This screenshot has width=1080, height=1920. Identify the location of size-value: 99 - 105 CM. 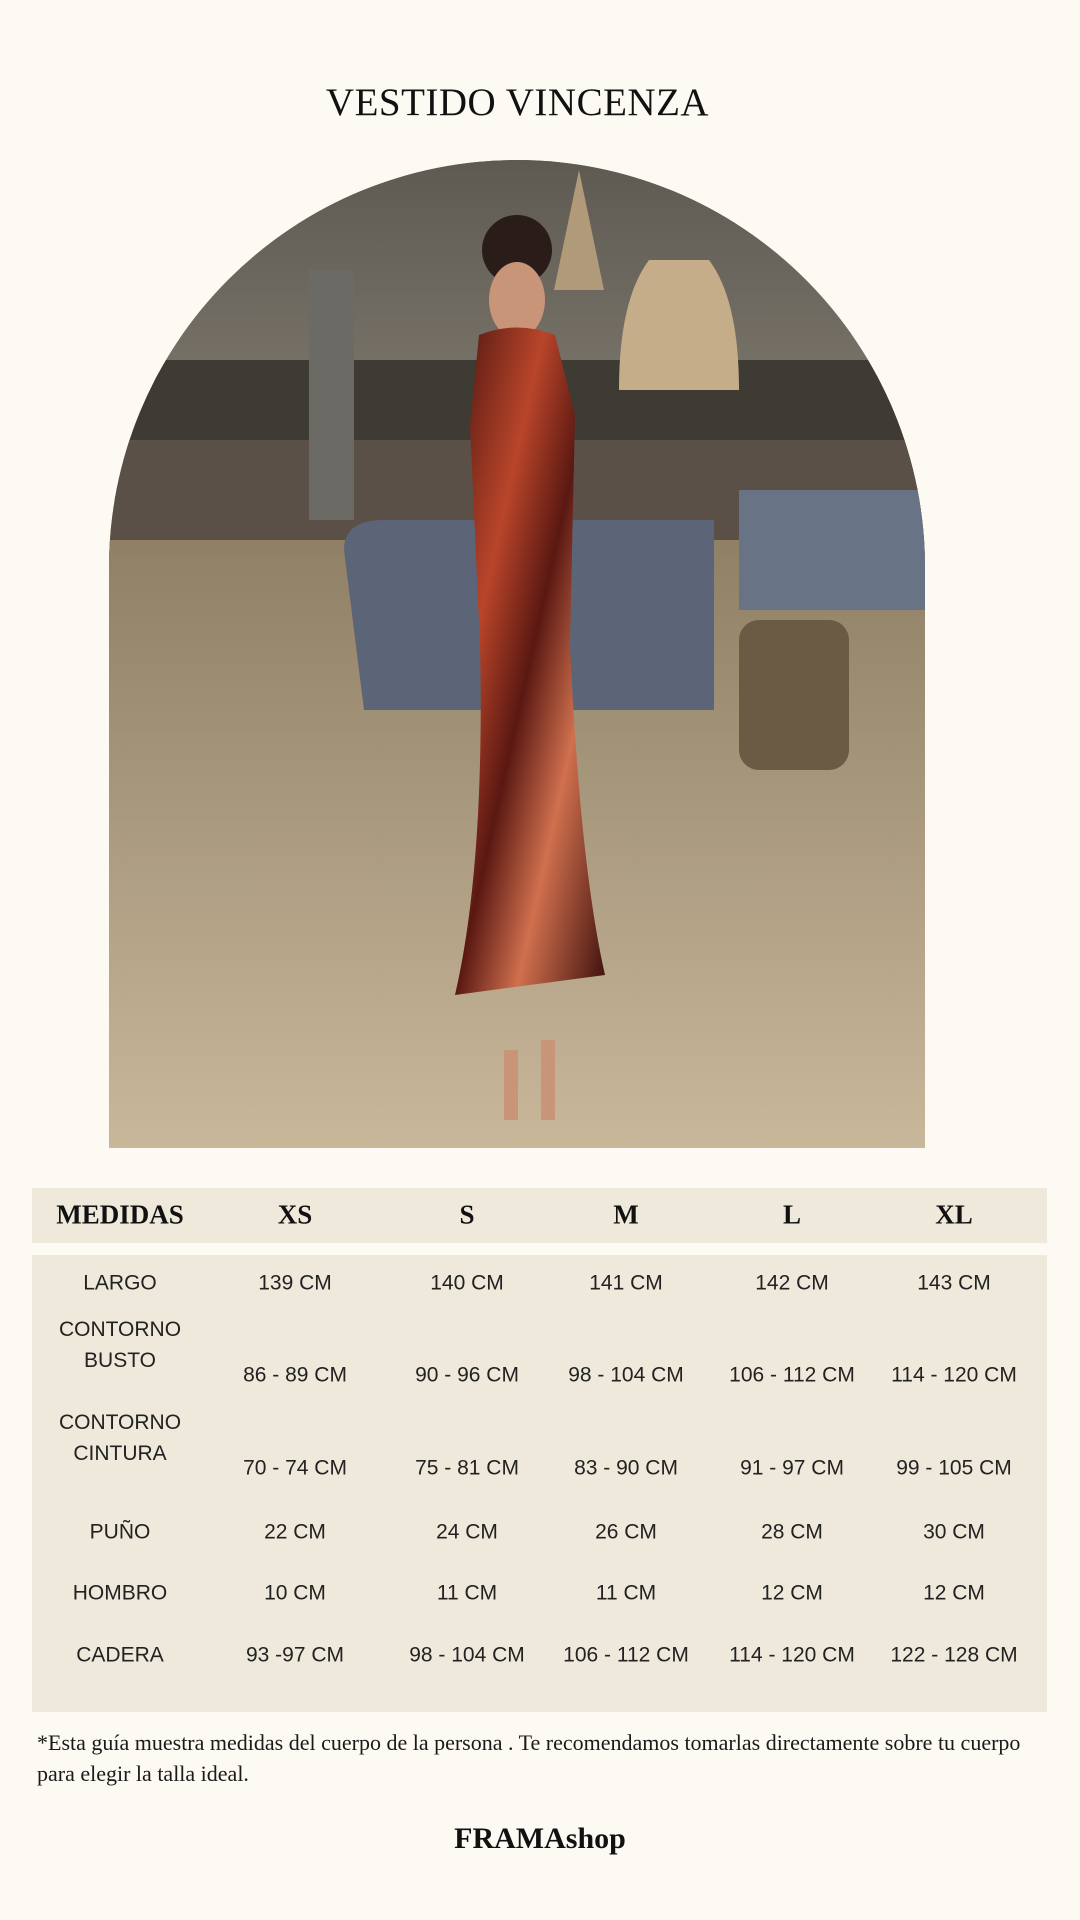
(954, 1468).